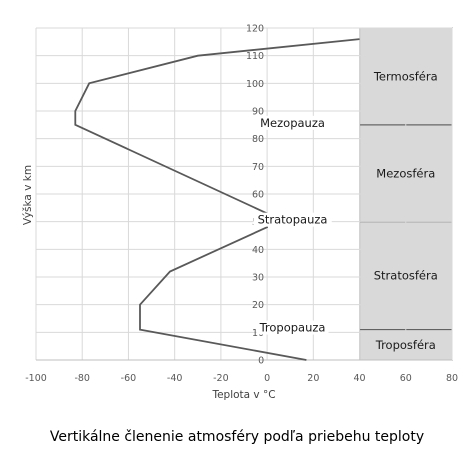  I want to click on y-tick-labels: 0102030405060708090100110120, so click(255, 195).